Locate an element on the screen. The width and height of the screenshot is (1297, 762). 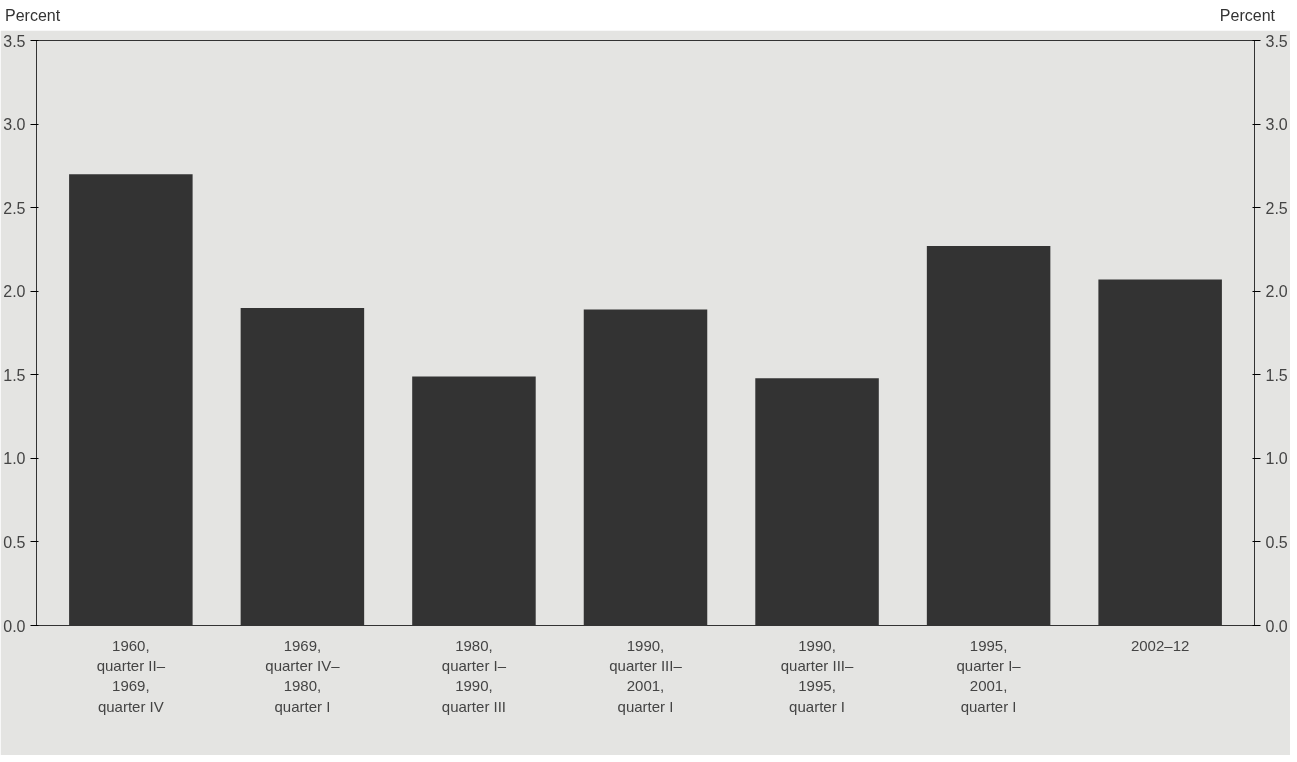
y-tick-label: 2.5 is located at coordinates (14, 208).